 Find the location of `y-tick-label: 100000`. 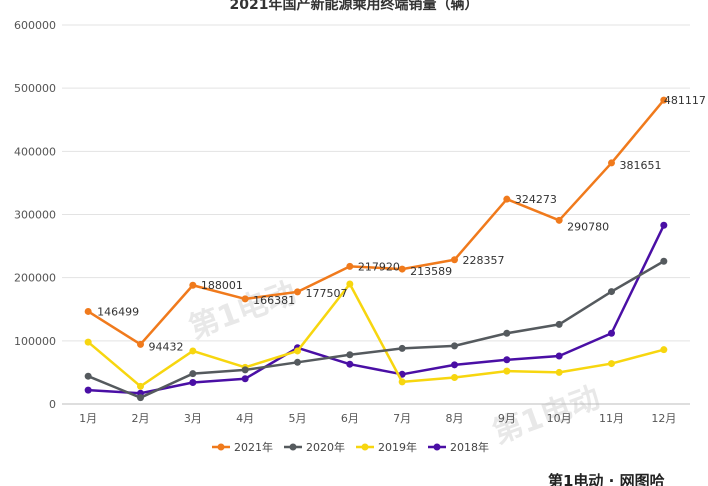

y-tick-label: 100000 is located at coordinates (35, 341).